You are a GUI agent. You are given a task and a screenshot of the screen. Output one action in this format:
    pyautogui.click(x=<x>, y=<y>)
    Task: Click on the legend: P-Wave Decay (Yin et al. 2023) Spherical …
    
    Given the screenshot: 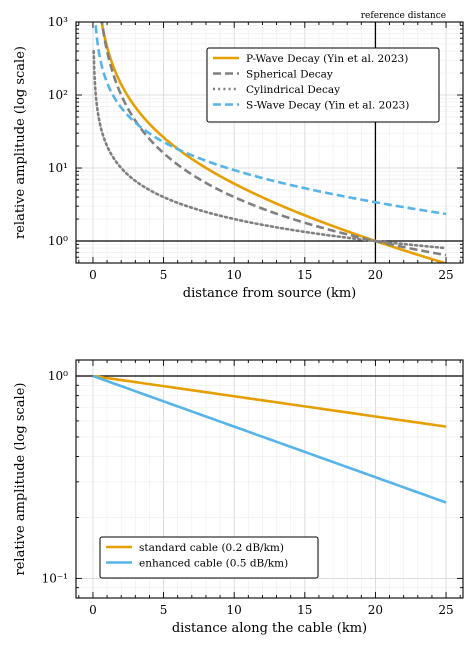 What is the action you would take?
    pyautogui.click(x=323, y=85)
    